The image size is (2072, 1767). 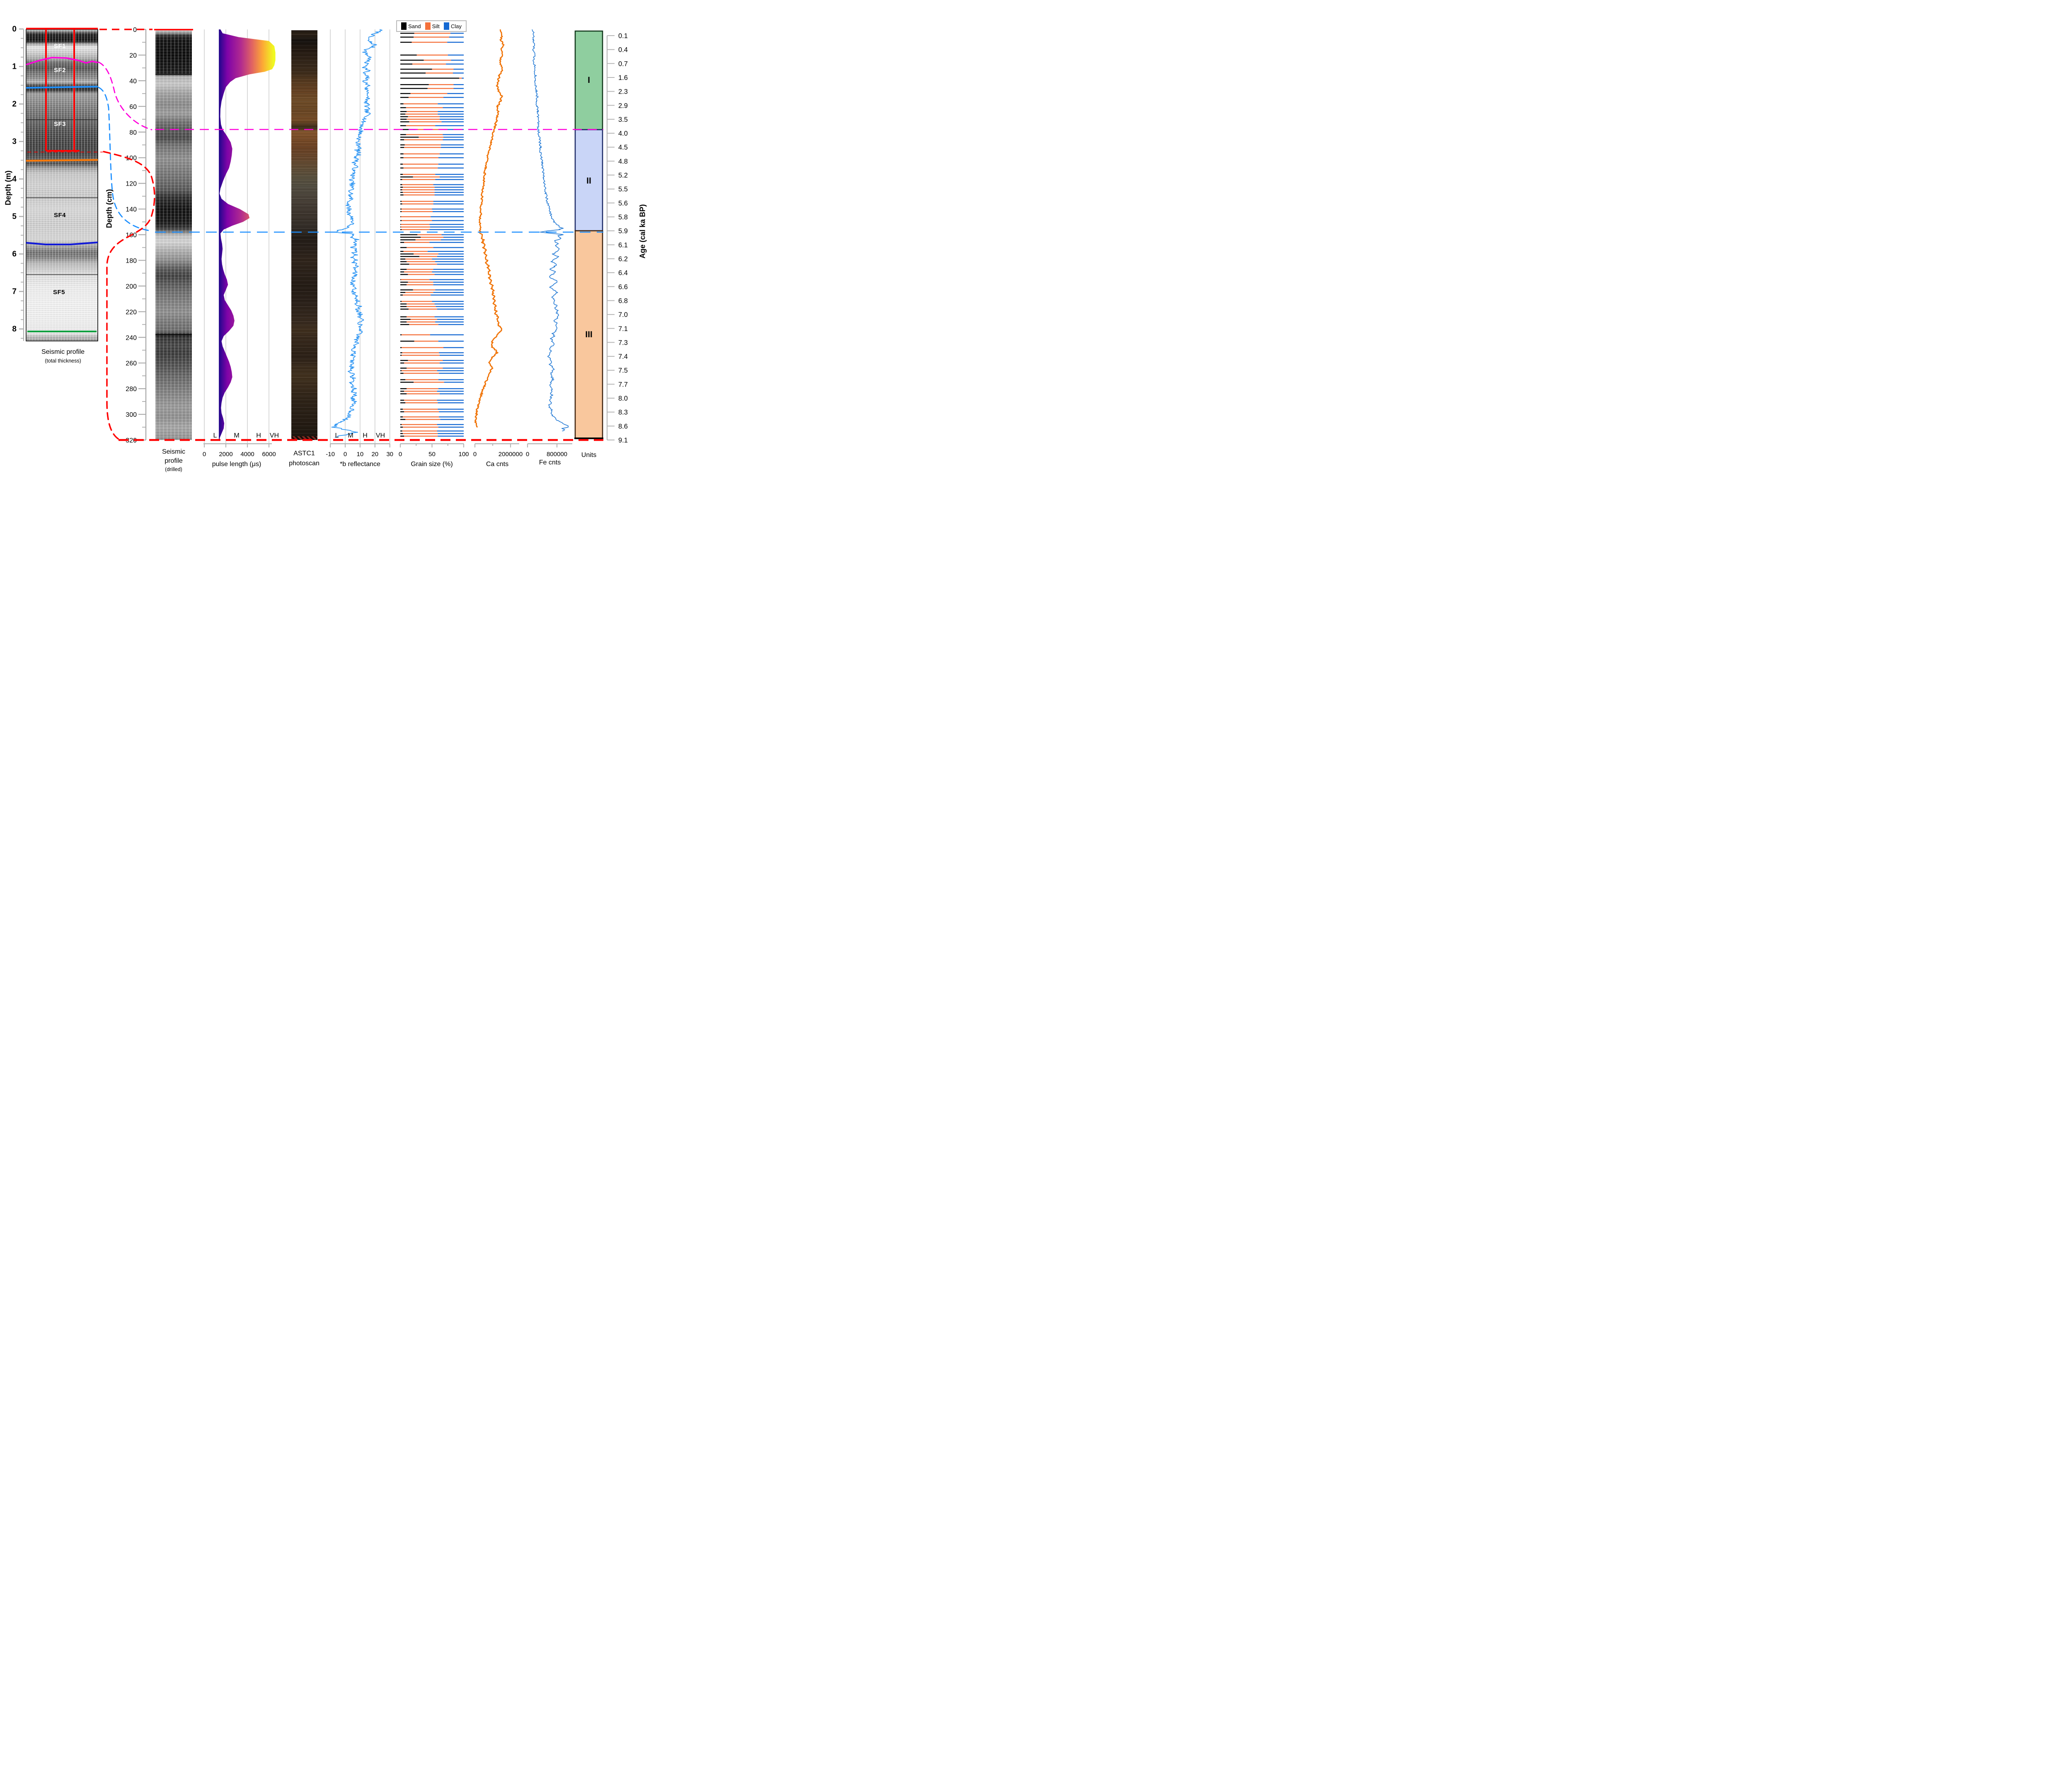 I want to click on svg-text: 4000, so click(x=247, y=454).